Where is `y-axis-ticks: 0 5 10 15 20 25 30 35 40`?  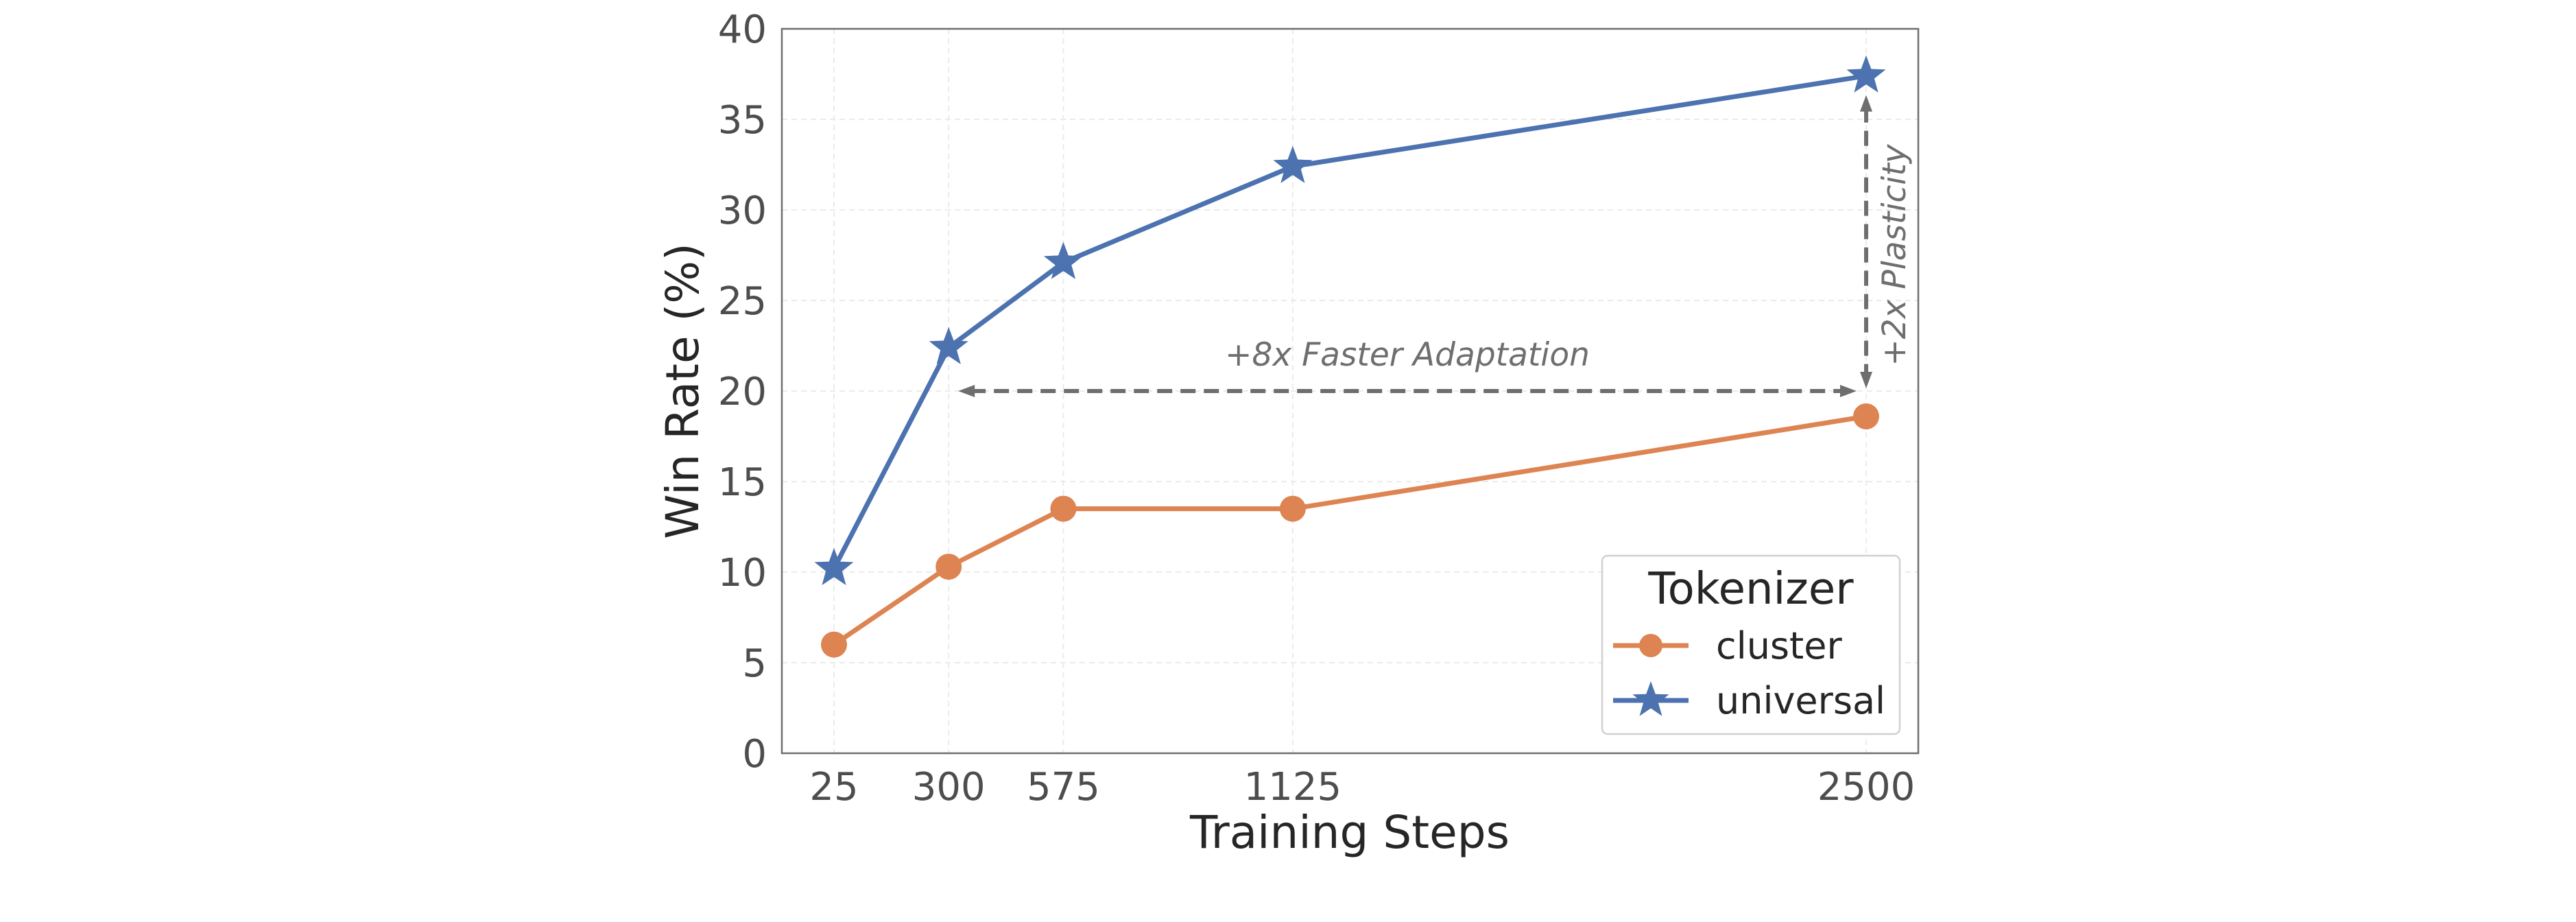 y-axis-ticks: 0 5 10 15 20 25 30 35 40 is located at coordinates (742, 392).